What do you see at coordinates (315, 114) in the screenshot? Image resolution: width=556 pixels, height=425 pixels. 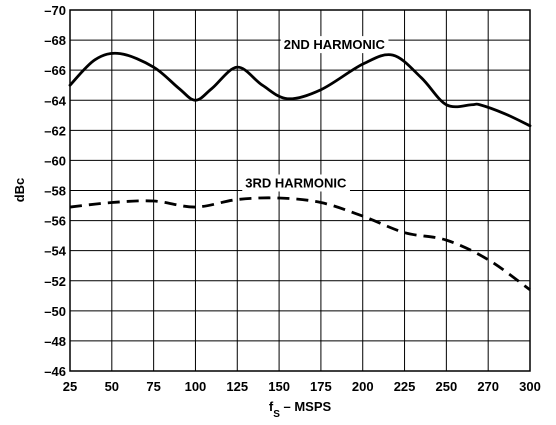 I see `series-labels: 2ND HARMONIC 3RD HARMONIC` at bounding box center [315, 114].